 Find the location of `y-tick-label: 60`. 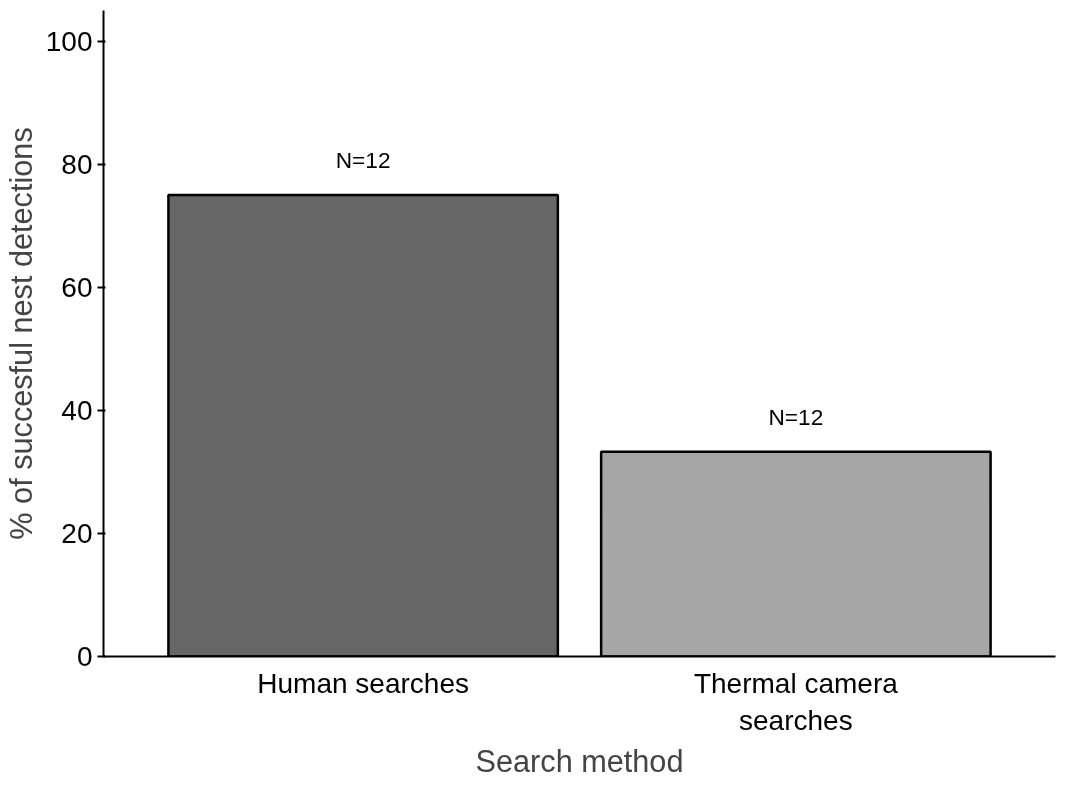

y-tick-label: 60 is located at coordinates (77, 287).